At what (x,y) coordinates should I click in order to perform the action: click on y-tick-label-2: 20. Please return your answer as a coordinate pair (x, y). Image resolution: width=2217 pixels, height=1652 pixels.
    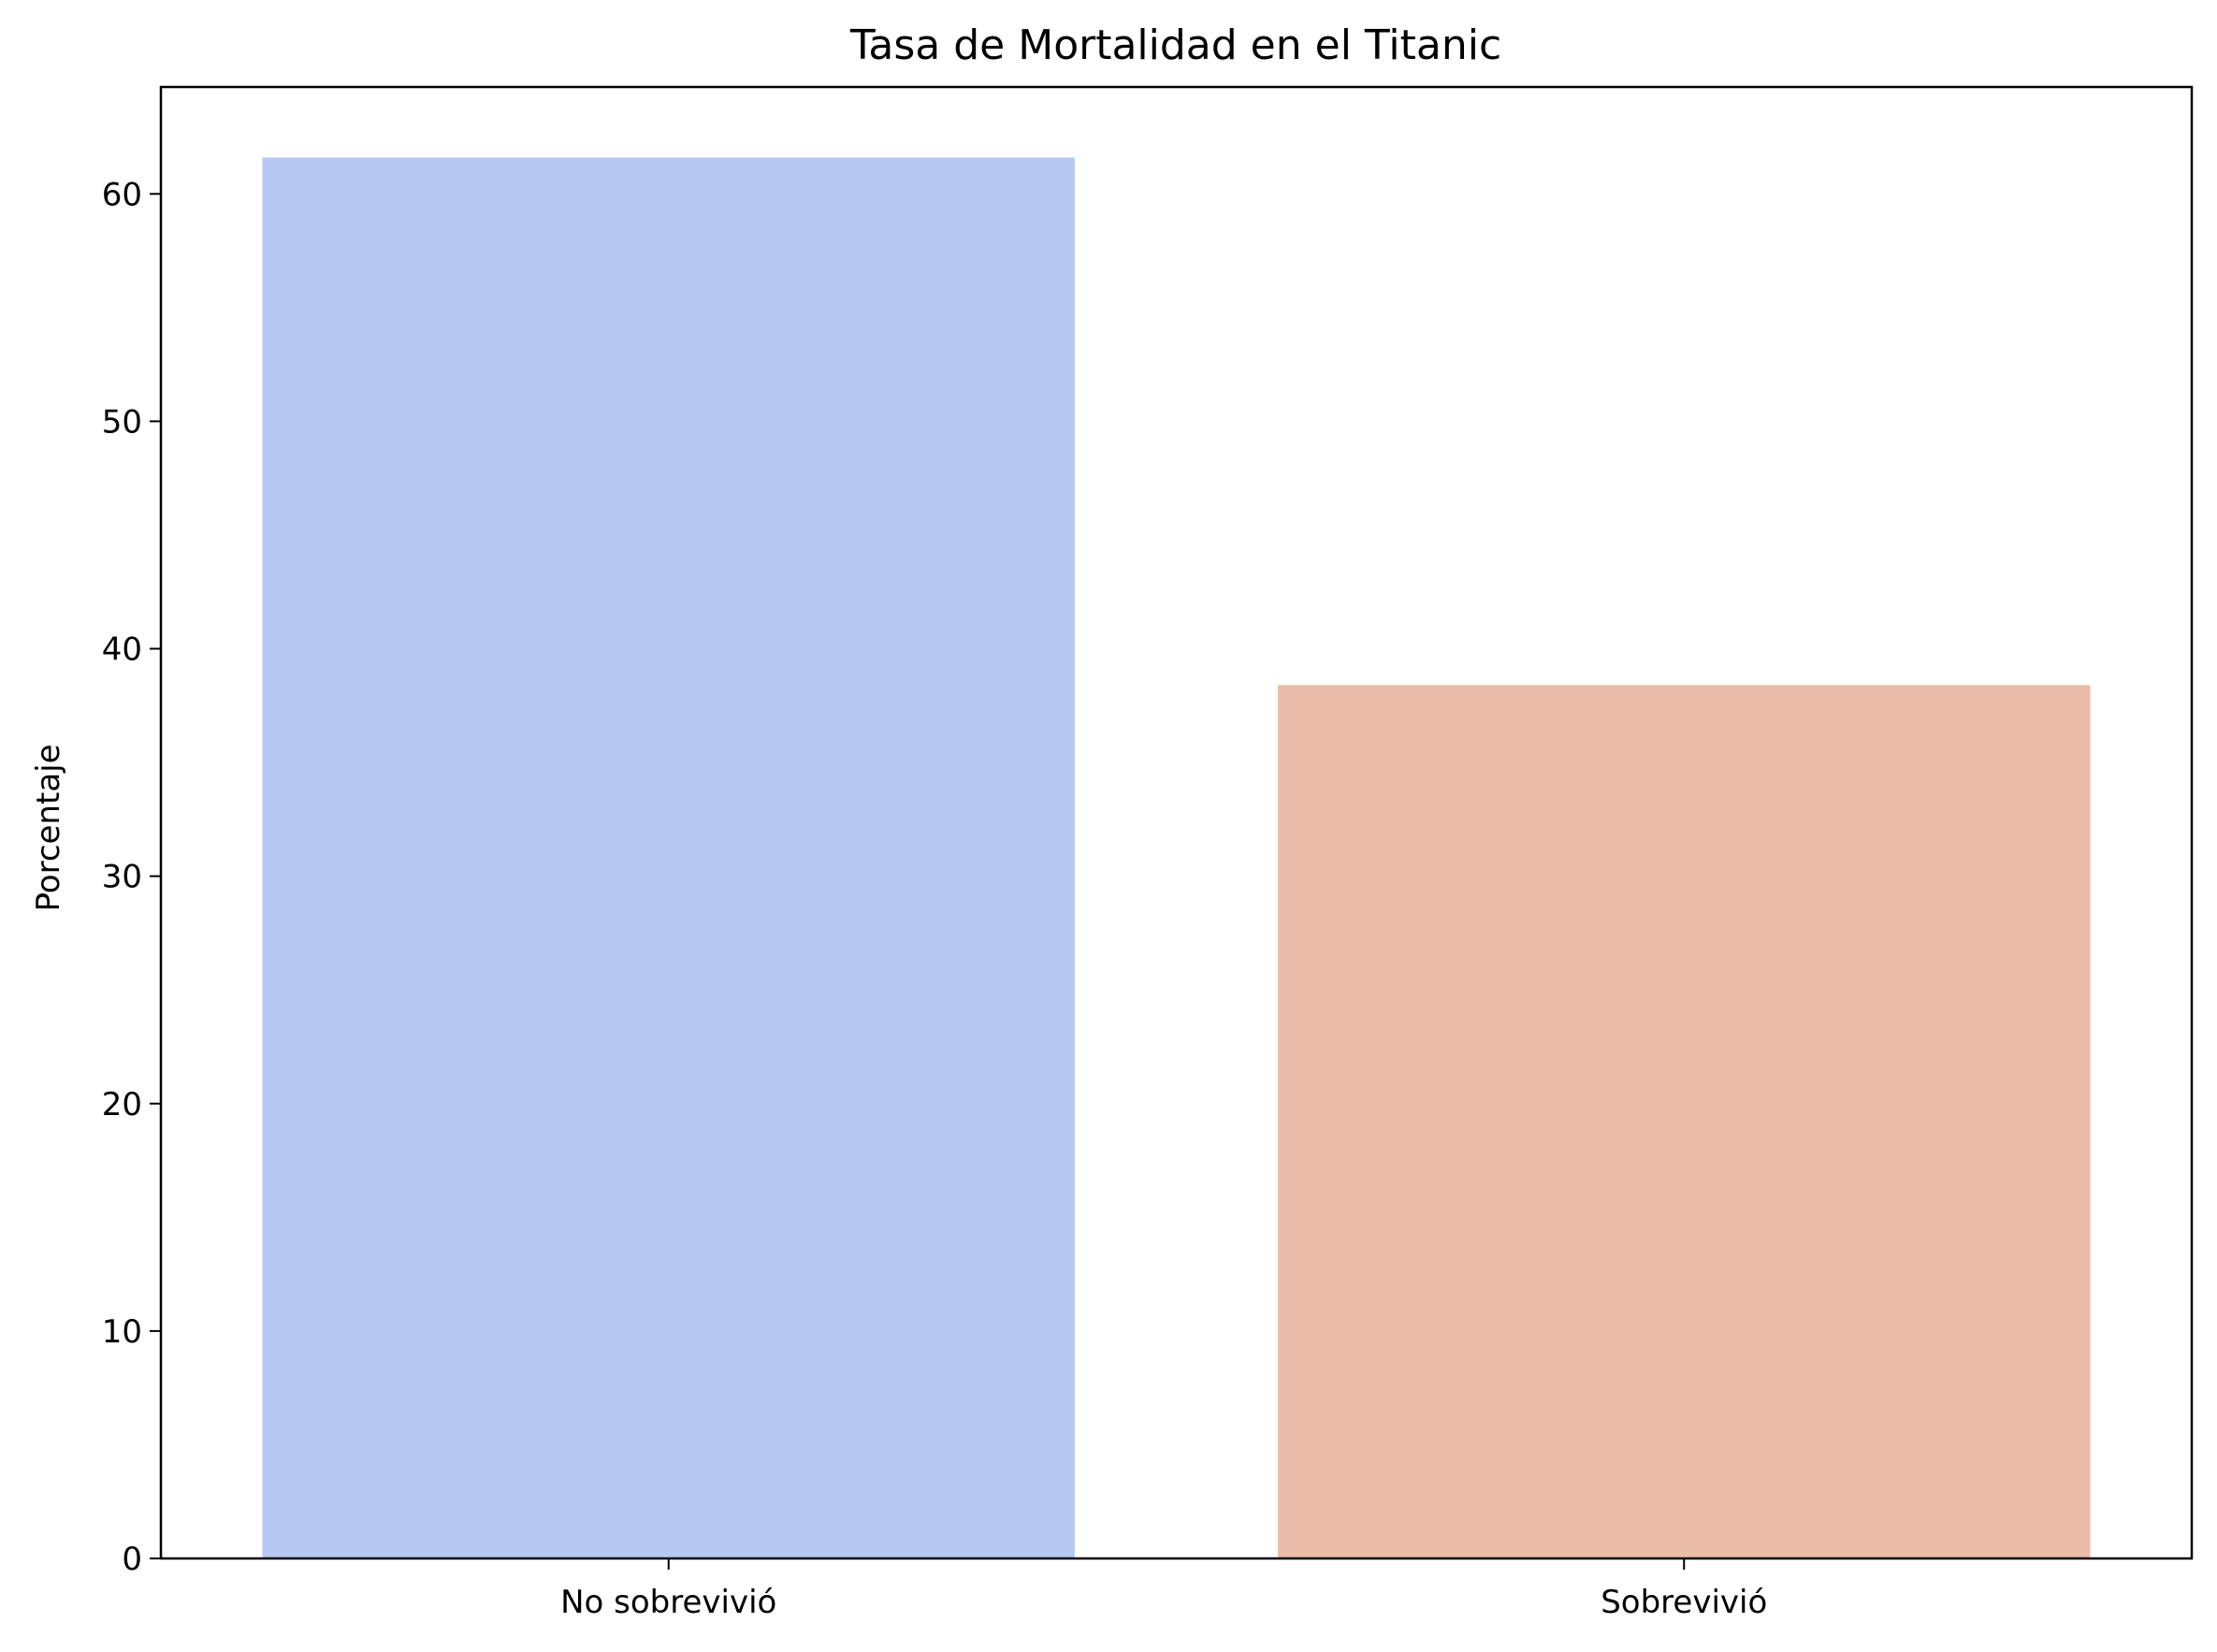
    Looking at the image, I should click on (122, 1104).